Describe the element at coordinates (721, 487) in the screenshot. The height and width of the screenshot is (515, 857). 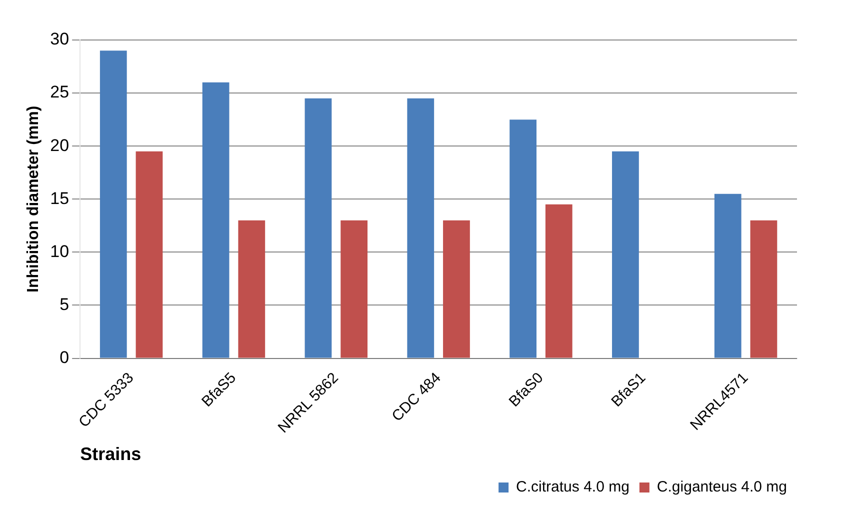
I see `legend-label: C.giganteus 4.0 mg` at that location.